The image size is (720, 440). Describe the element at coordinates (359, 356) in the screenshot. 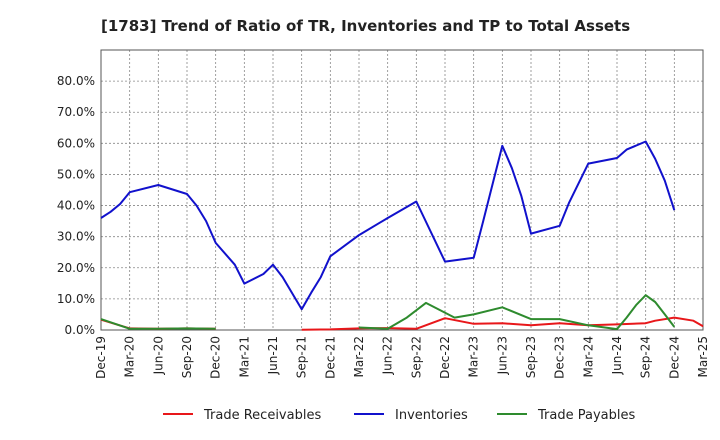

I see `x-tick-label: Mar-22` at that location.